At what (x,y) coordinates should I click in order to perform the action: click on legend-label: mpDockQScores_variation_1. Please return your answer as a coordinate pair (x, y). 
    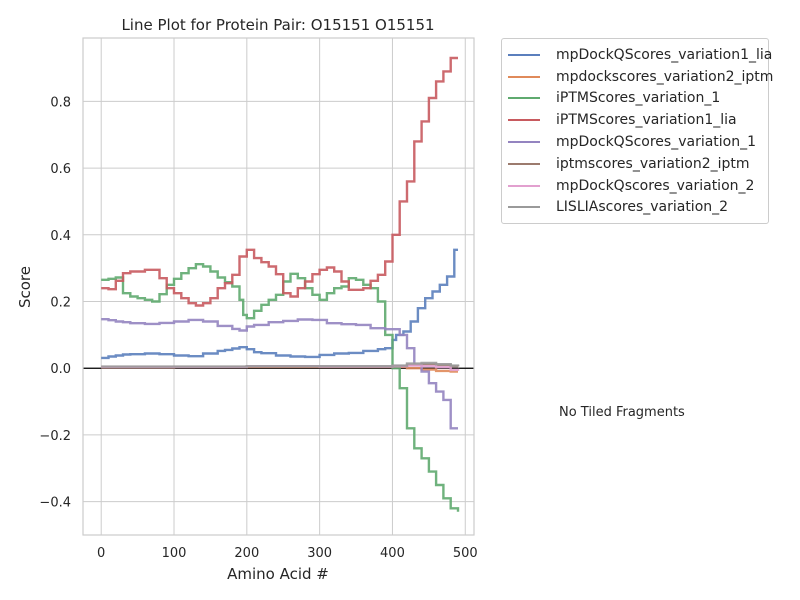
    Looking at the image, I should click on (656, 142).